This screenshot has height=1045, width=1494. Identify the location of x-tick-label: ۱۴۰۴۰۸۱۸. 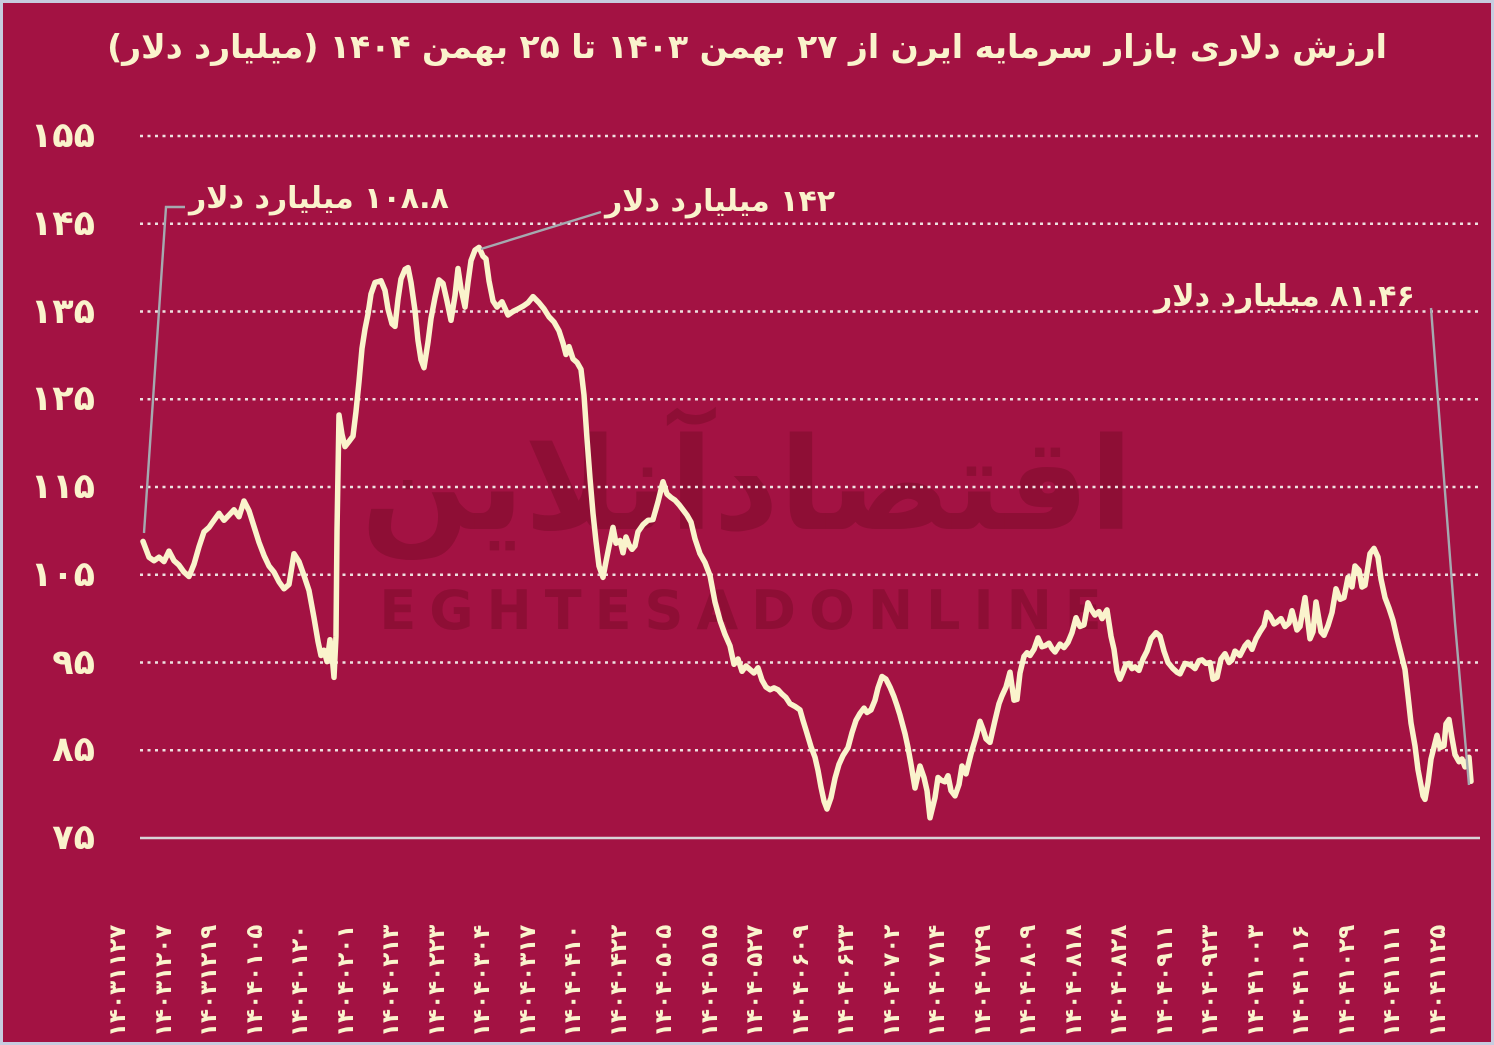
(1073, 980).